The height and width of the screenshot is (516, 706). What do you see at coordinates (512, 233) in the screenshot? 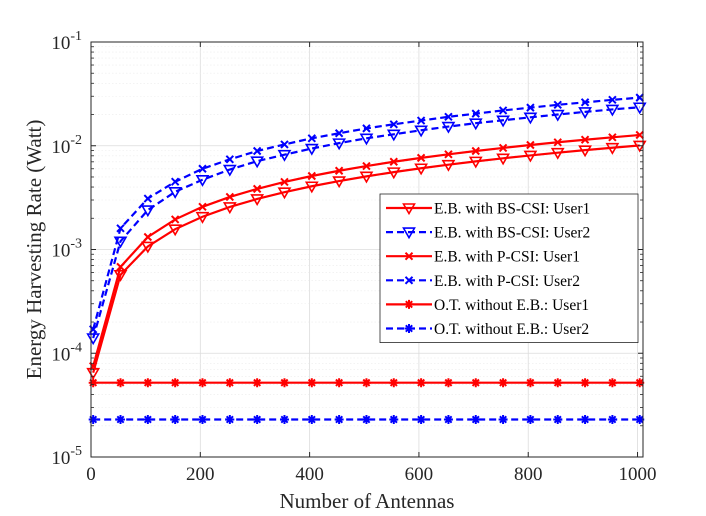
I see `legend-label: E.B. with BS-CSI: User2` at bounding box center [512, 233].